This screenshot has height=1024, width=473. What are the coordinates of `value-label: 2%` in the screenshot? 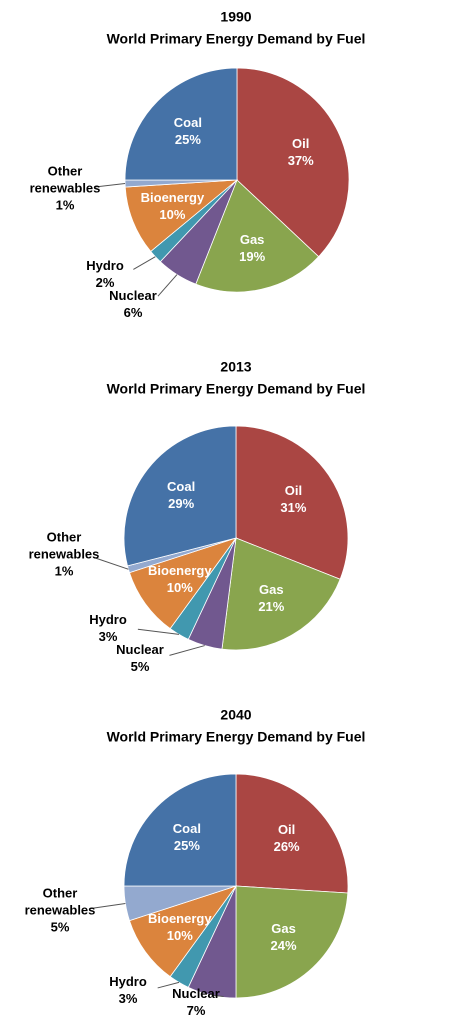 It's located at (105, 282).